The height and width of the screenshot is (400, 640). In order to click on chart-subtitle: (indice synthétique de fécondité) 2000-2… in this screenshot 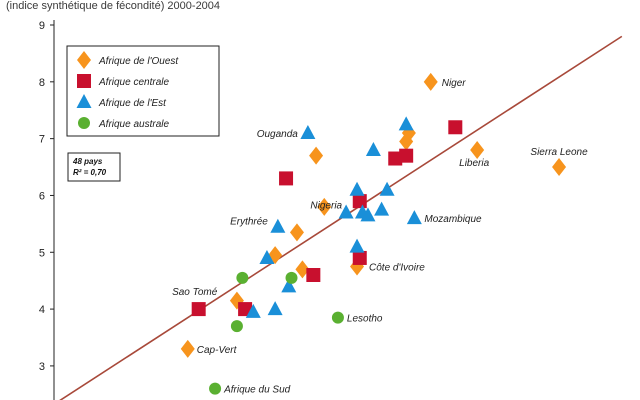, I will do `click(113, 6)`.